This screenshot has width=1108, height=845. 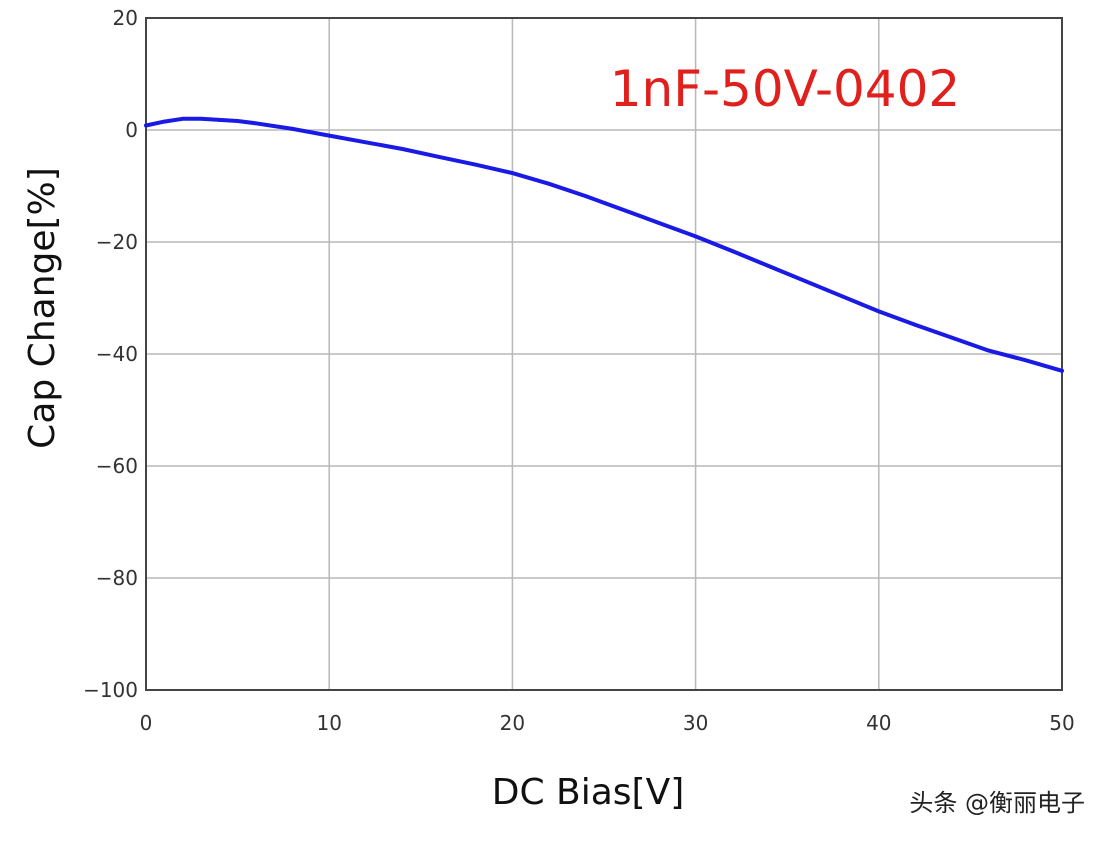 What do you see at coordinates (125, 18) in the screenshot?
I see `y-tick-label: 20` at bounding box center [125, 18].